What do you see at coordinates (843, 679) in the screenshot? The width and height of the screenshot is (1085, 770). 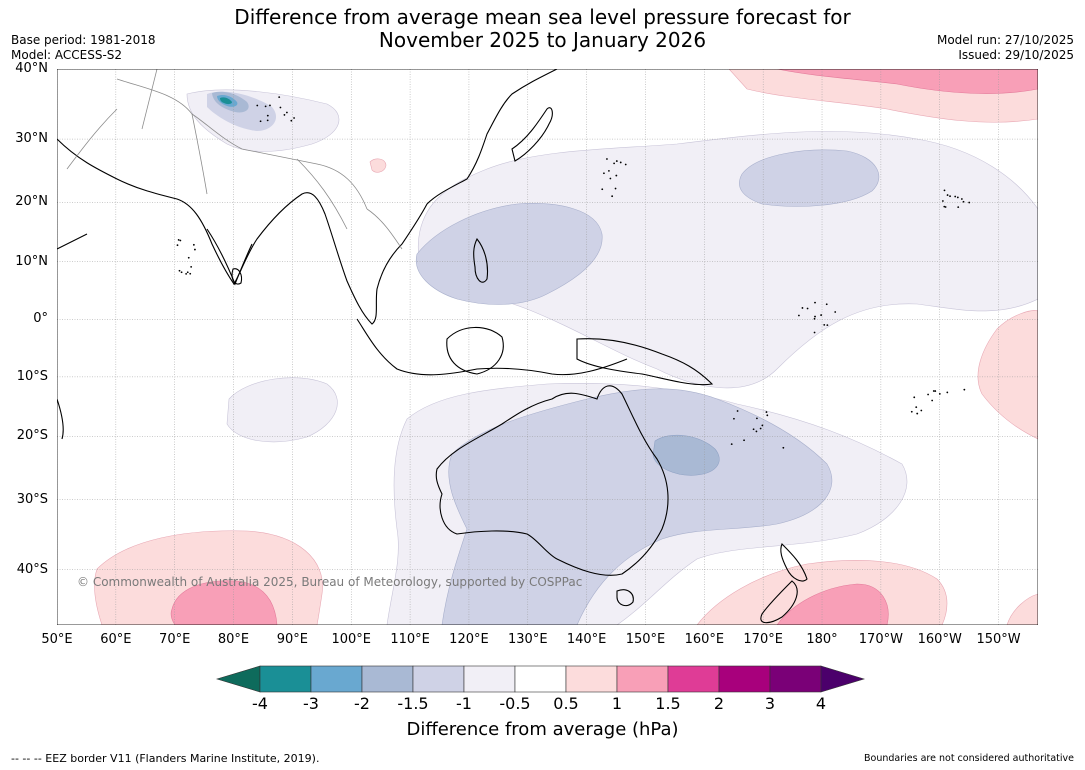 I see `colorbar-extend-high` at bounding box center [843, 679].